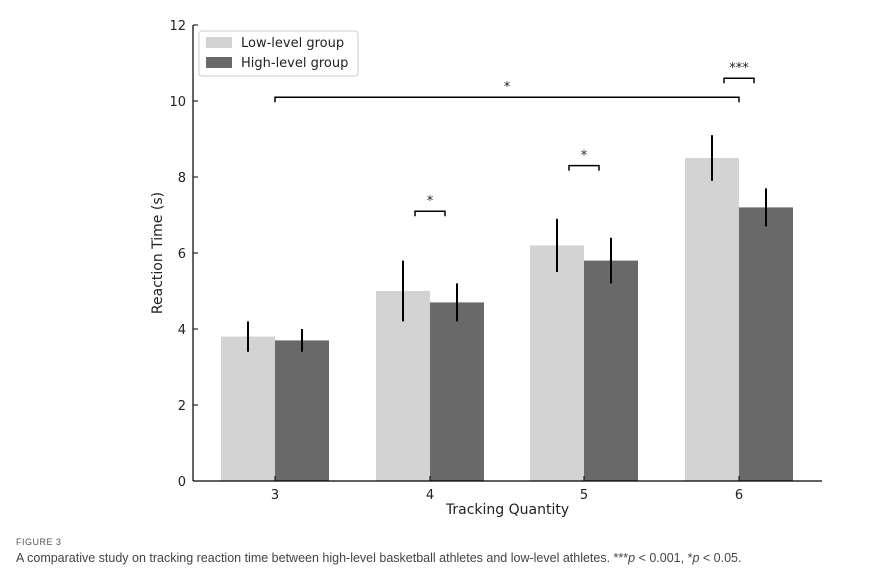 The height and width of the screenshot is (583, 873). Describe the element at coordinates (275, 495) in the screenshot. I see `x-tick-label-3: 3` at that location.